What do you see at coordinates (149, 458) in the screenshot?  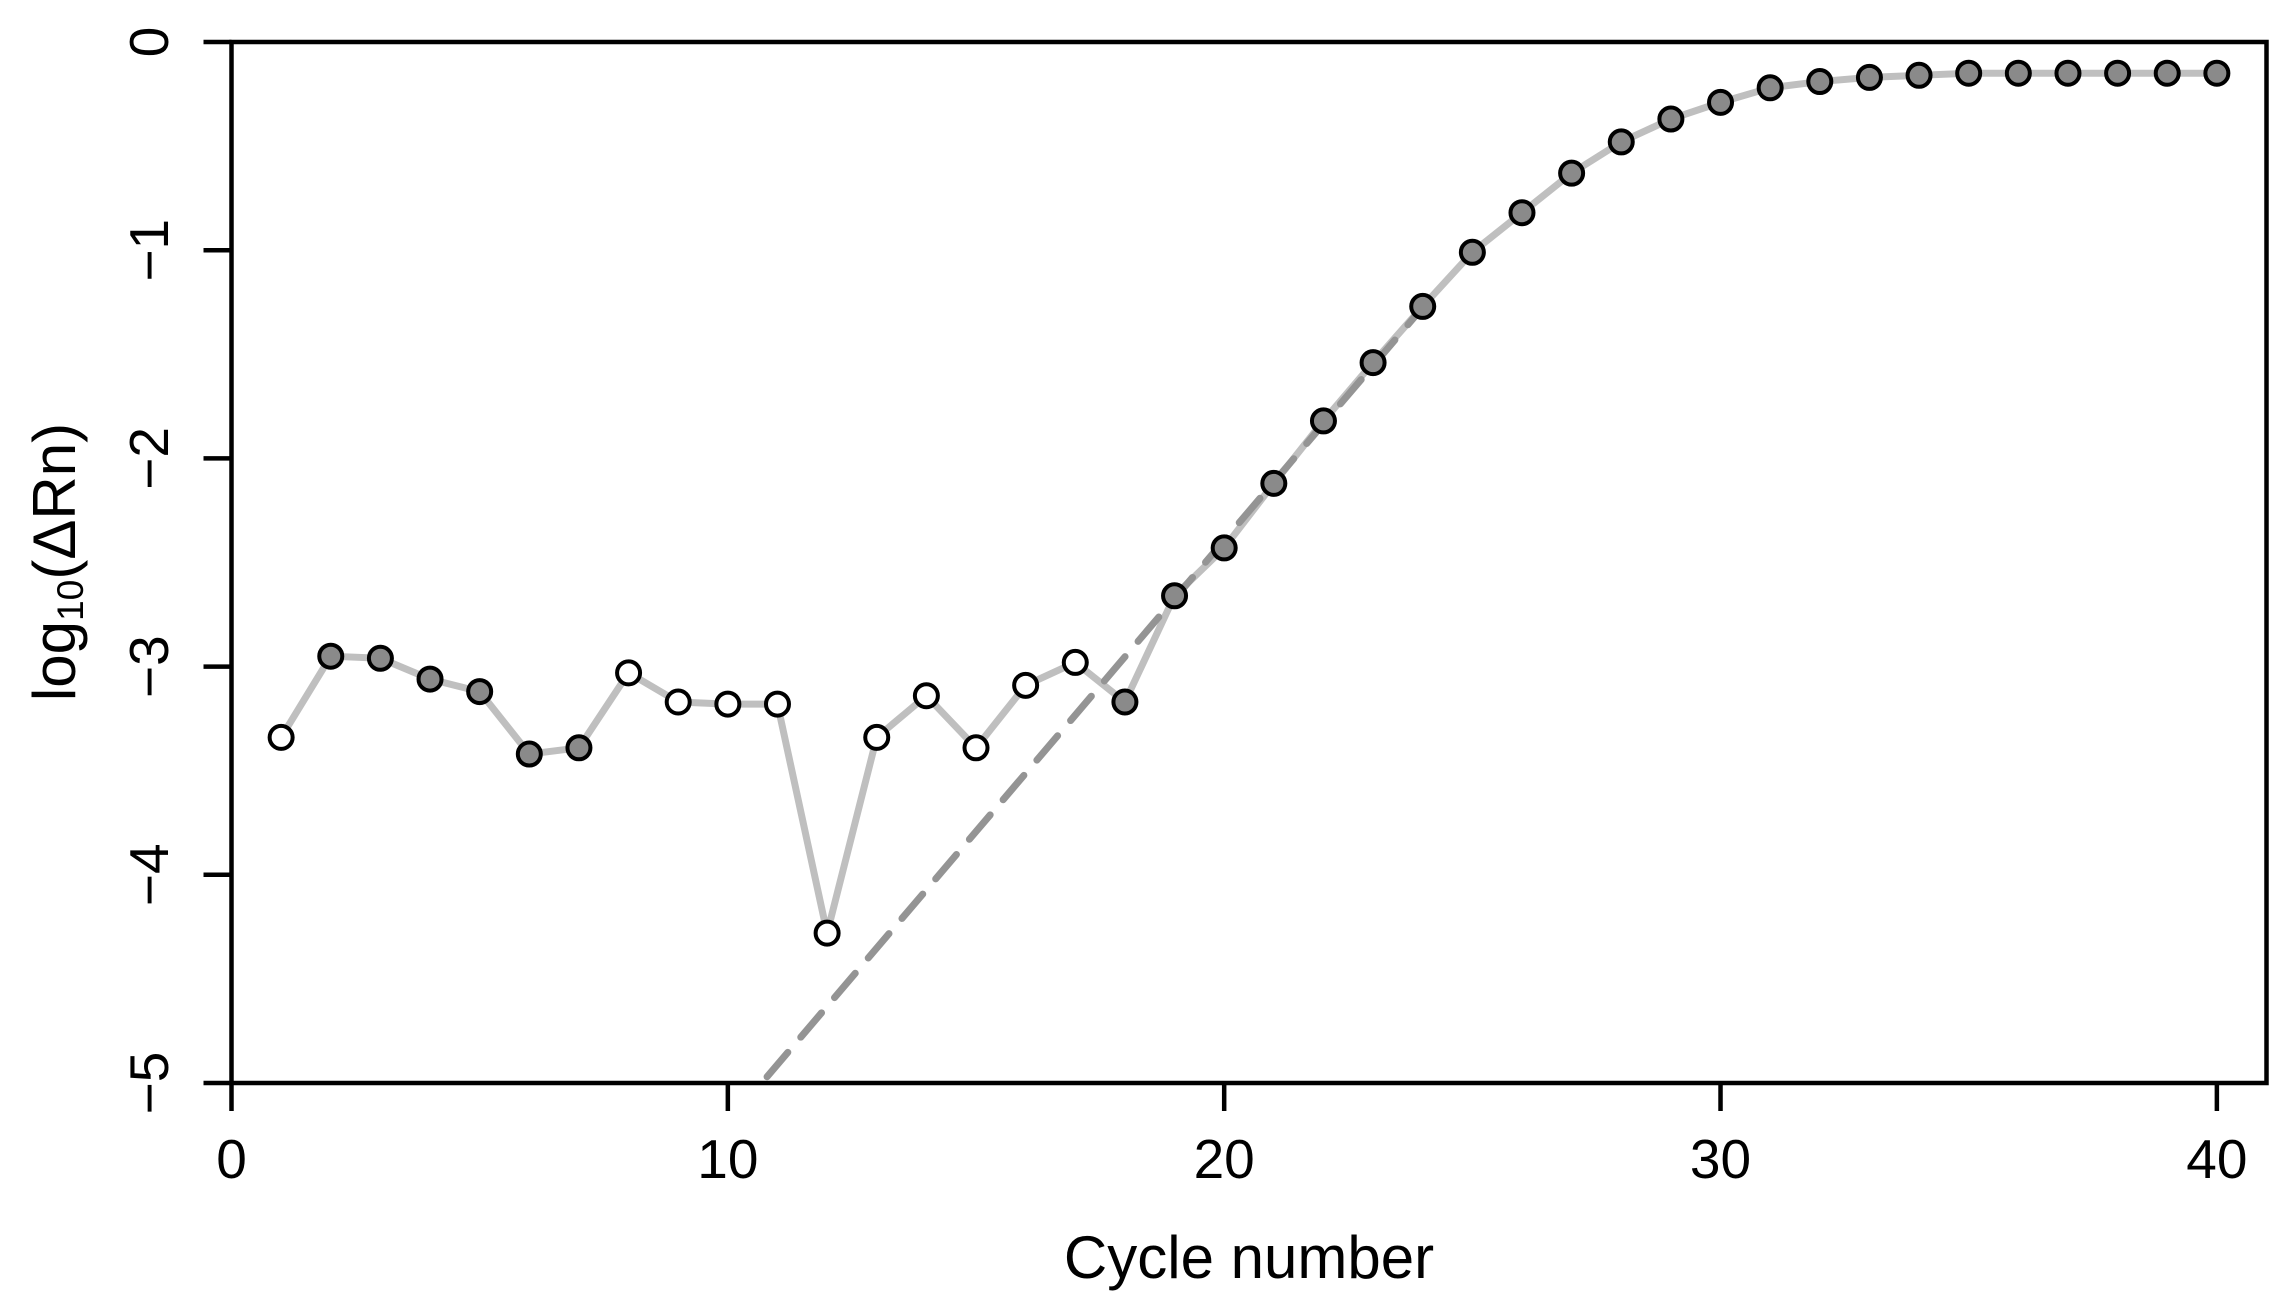 I see `y-tick-label: −2` at bounding box center [149, 458].